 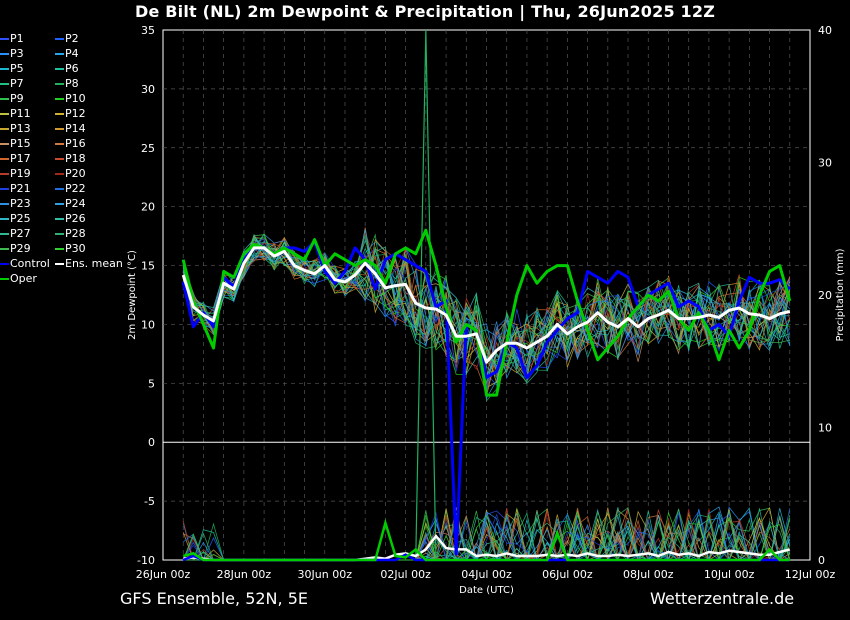 I want to click on legend-item: P15, so click(x=15, y=143).